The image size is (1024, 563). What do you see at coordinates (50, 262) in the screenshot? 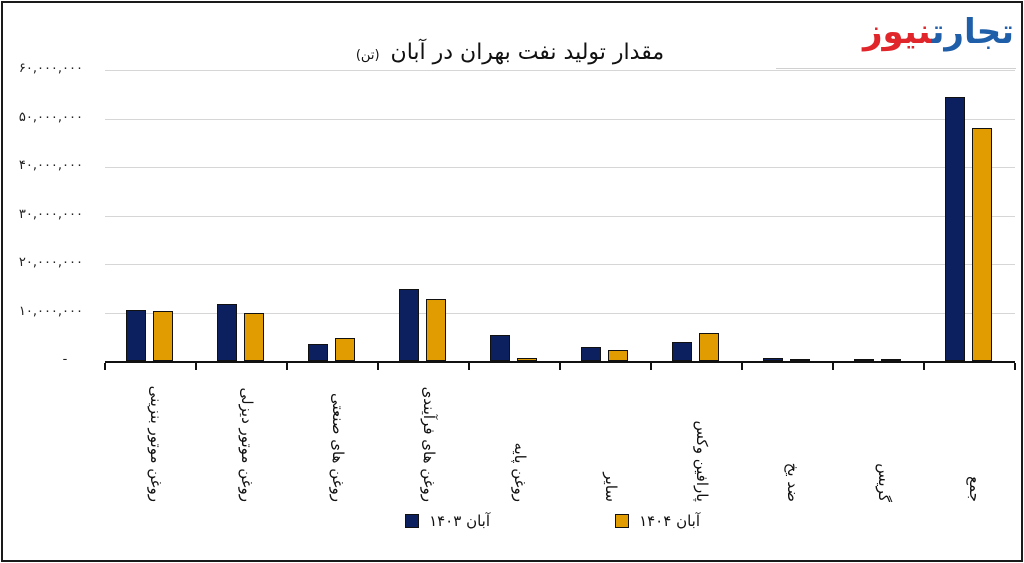
I see `y-tick-label: ۲۰,۰۰۰,۰۰۰` at bounding box center [50, 262].